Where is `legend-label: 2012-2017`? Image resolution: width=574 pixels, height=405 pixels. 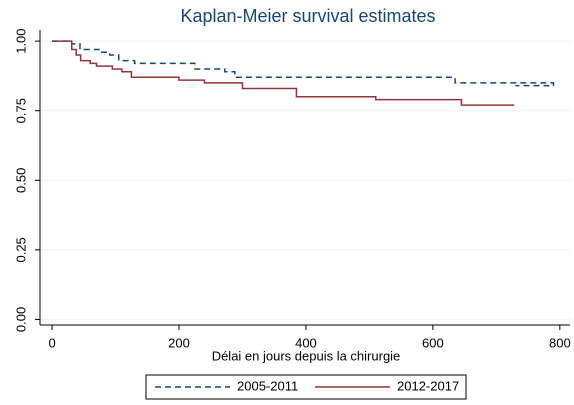 legend-label: 2012-2017 is located at coordinates (428, 385).